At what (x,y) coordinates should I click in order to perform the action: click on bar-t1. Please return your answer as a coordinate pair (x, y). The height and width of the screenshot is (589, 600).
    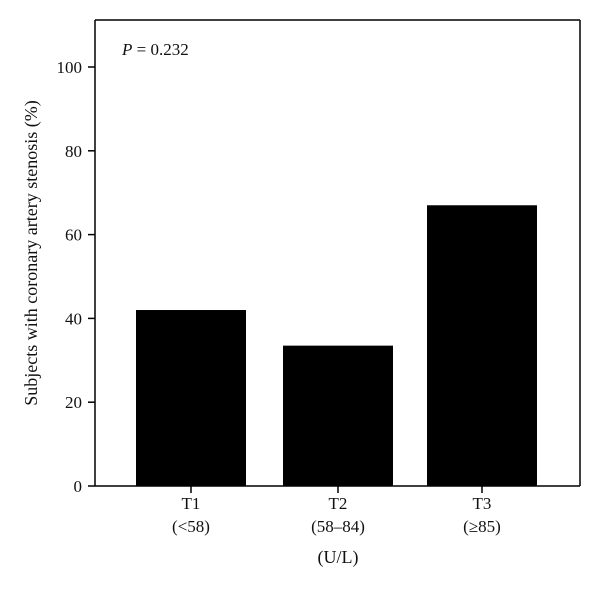
    Looking at the image, I should click on (191, 398).